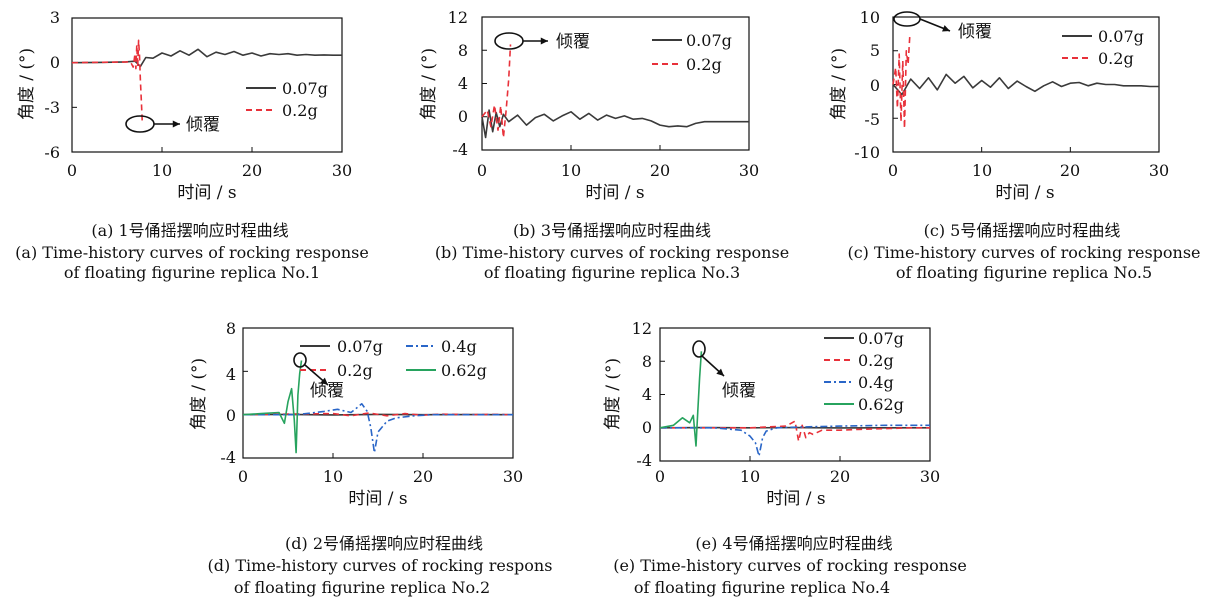 This screenshot has height=601, width=1220. What do you see at coordinates (272, 407) in the screenshot?
I see `panel-d-series-0.62g` at bounding box center [272, 407].